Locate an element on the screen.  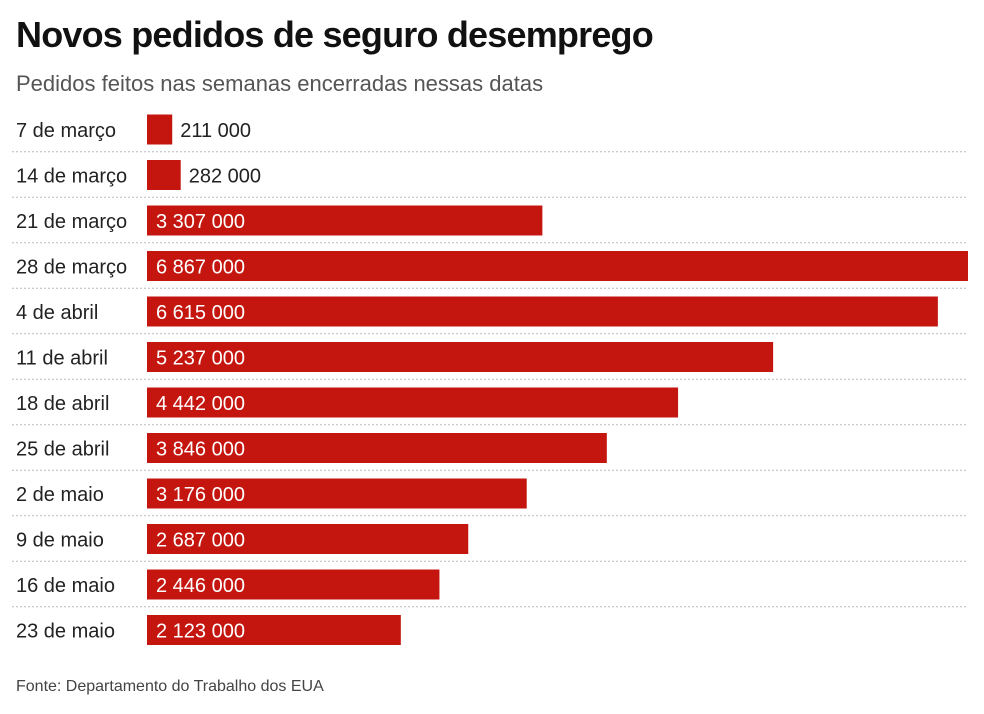
category-label: 7 de março is located at coordinates (66, 131).